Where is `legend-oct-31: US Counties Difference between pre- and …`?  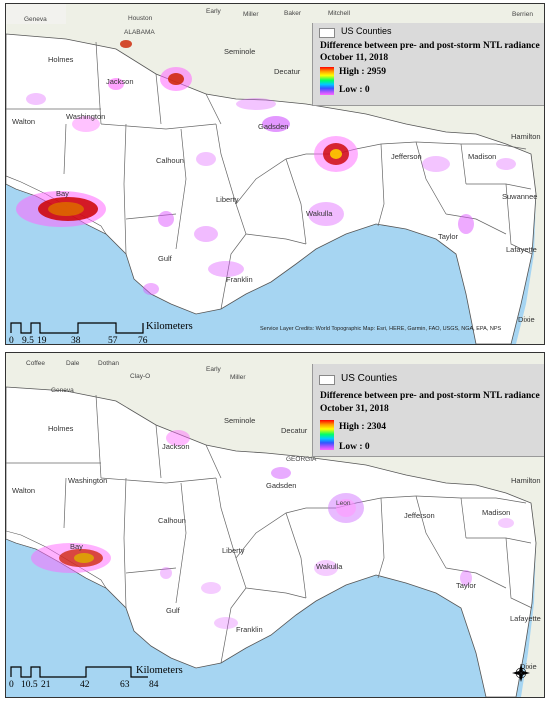
legend-oct-31: US Counties Difference between pre- and … is located at coordinates (428, 410).